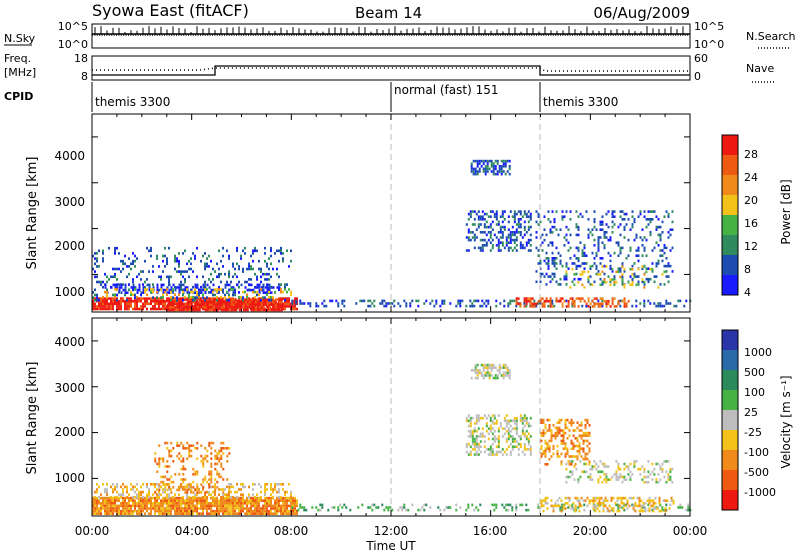  I want to click on station-title: Syowa East (fitACF), so click(170, 10).